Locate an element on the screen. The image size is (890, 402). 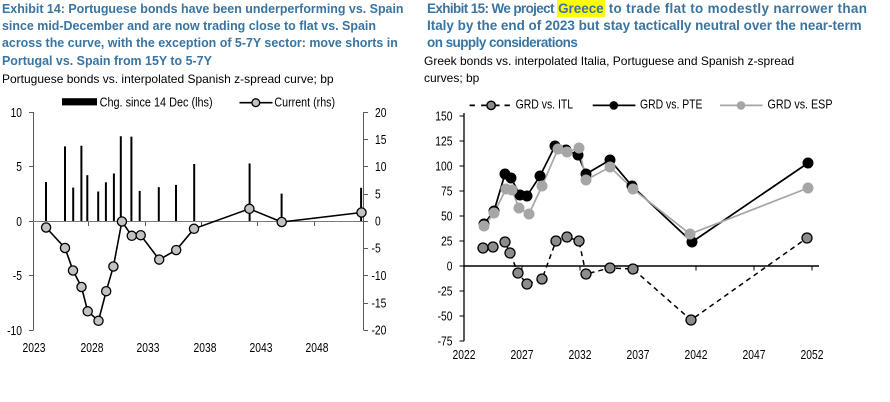
svg-text: GRD vs. PTE is located at coordinates (671, 105).